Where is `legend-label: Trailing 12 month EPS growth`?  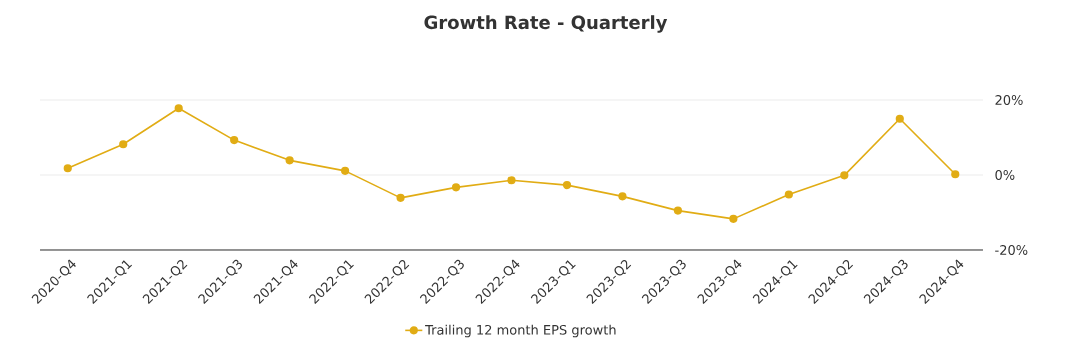
legend-label: Trailing 12 month EPS growth is located at coordinates (520, 331).